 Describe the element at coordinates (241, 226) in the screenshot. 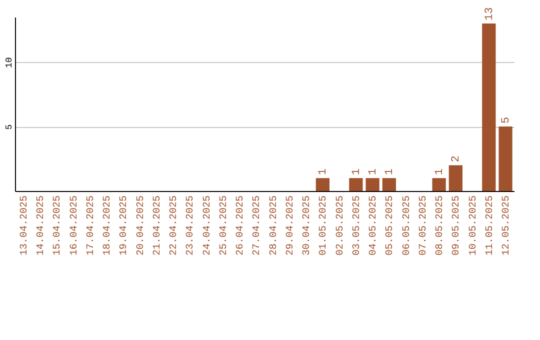

I see `x-tick-label: 26.04.2025` at that location.